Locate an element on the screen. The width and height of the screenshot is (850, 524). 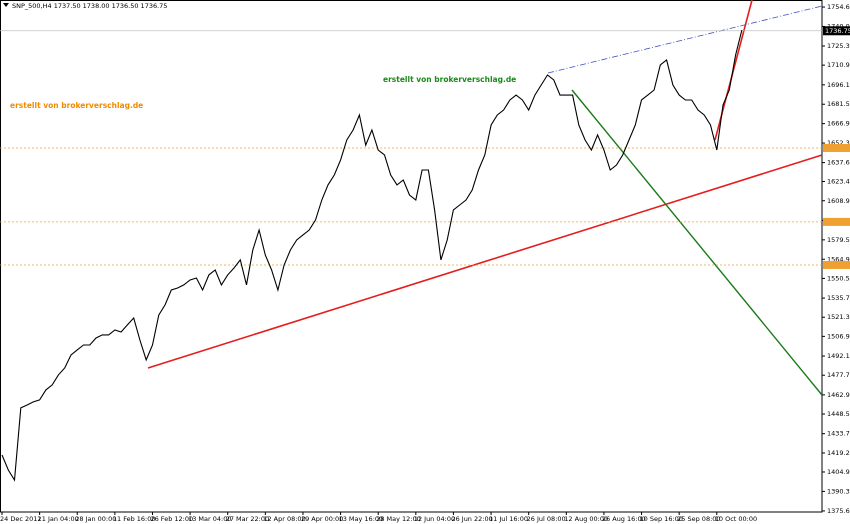
x-tick-label: 13 Mar 04:00 is located at coordinates (209, 519).